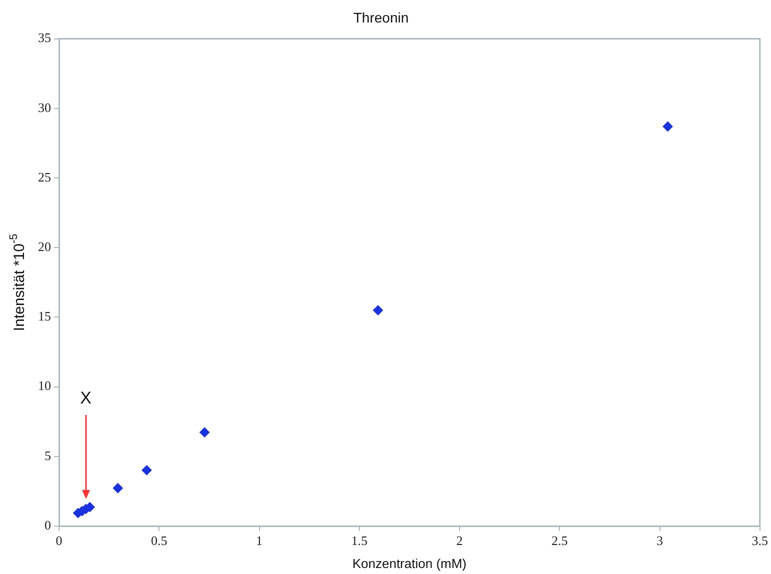 The image size is (771, 574). I want to click on x-tick-label: 1, so click(259, 540).